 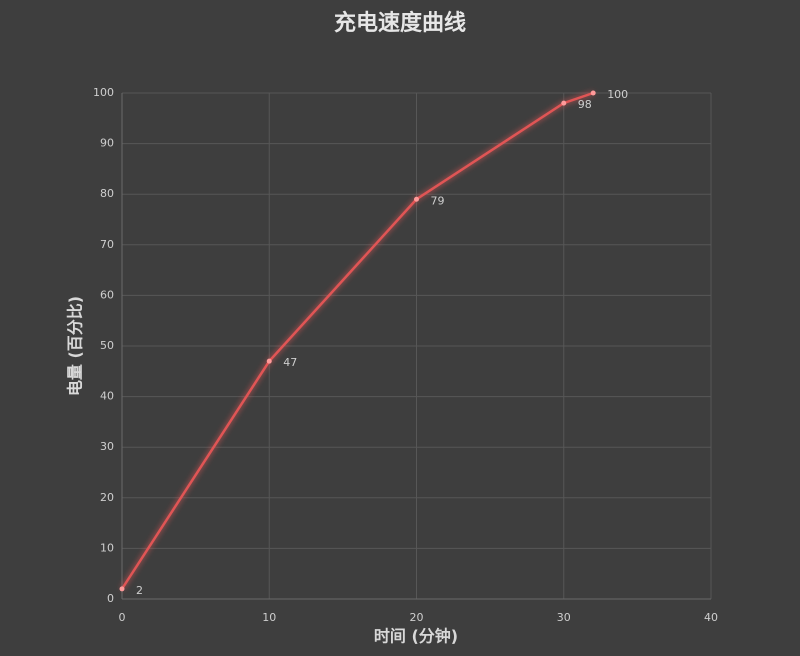 I want to click on x-axis-title: 时间 (分钟), so click(x=416, y=636).